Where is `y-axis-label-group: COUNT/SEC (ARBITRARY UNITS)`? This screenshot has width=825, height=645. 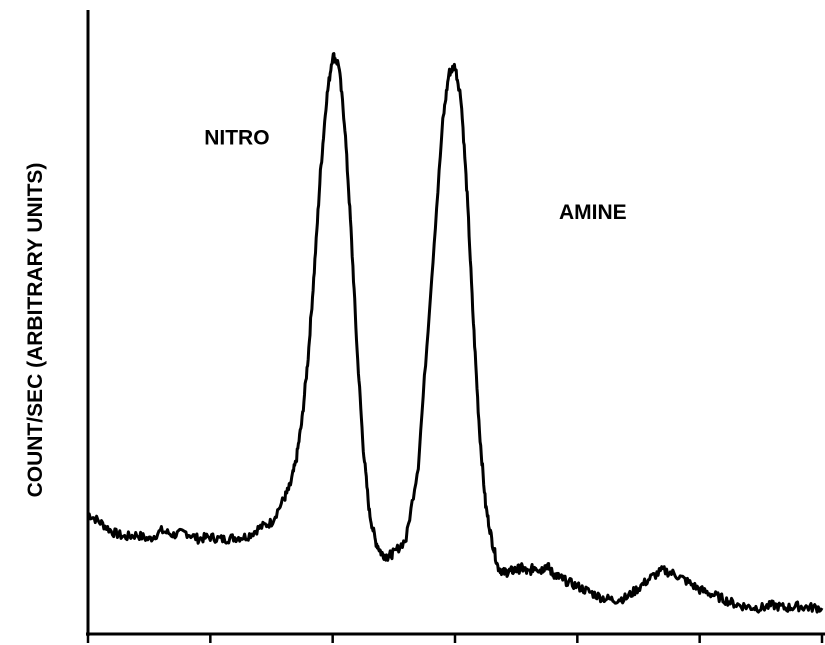
y-axis-label-group: COUNT/SEC (ARBITRARY UNITS) is located at coordinates (35, 330).